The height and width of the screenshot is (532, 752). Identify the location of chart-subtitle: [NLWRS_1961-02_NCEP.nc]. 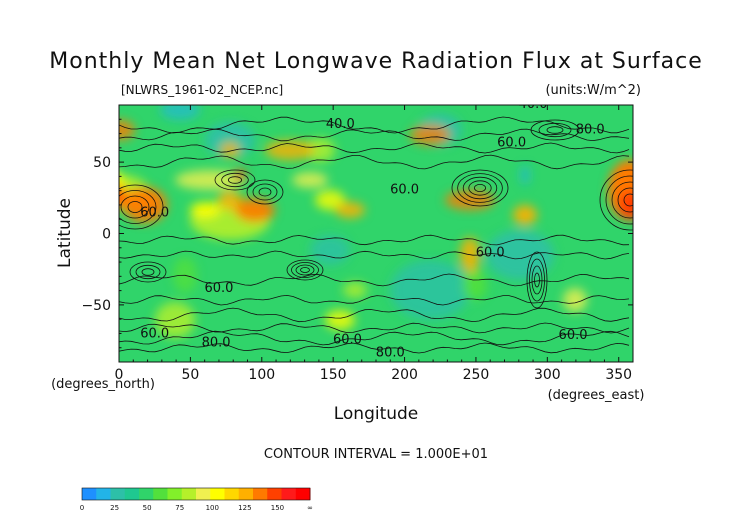
(202, 90).